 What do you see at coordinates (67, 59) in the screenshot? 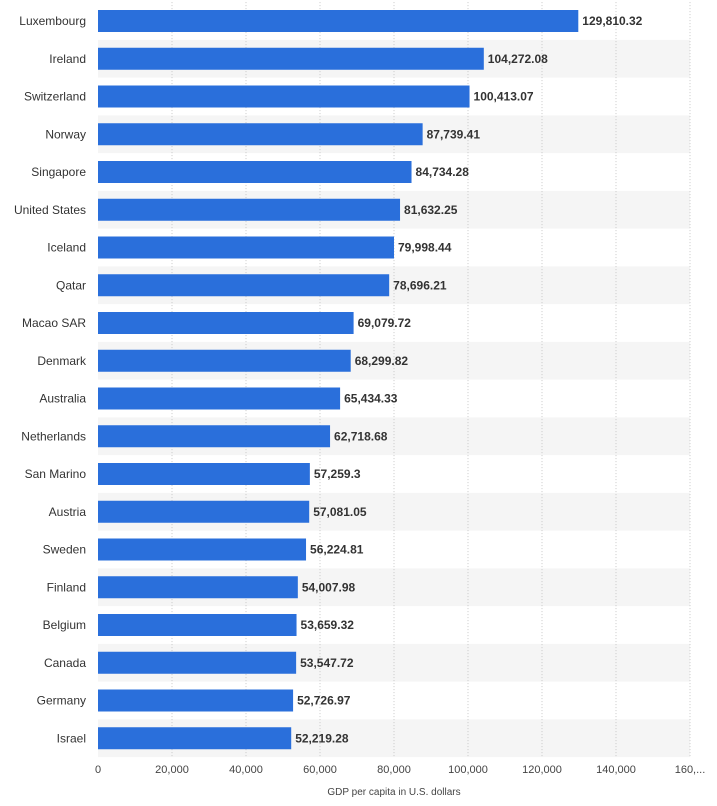
I see `category-label: Ireland` at bounding box center [67, 59].